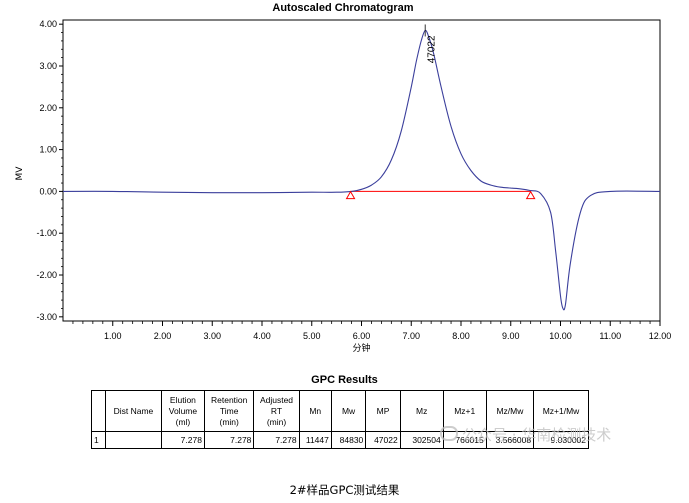  What do you see at coordinates (511, 336) in the screenshot?
I see `x-tick-label: 9.00` at bounding box center [511, 336].